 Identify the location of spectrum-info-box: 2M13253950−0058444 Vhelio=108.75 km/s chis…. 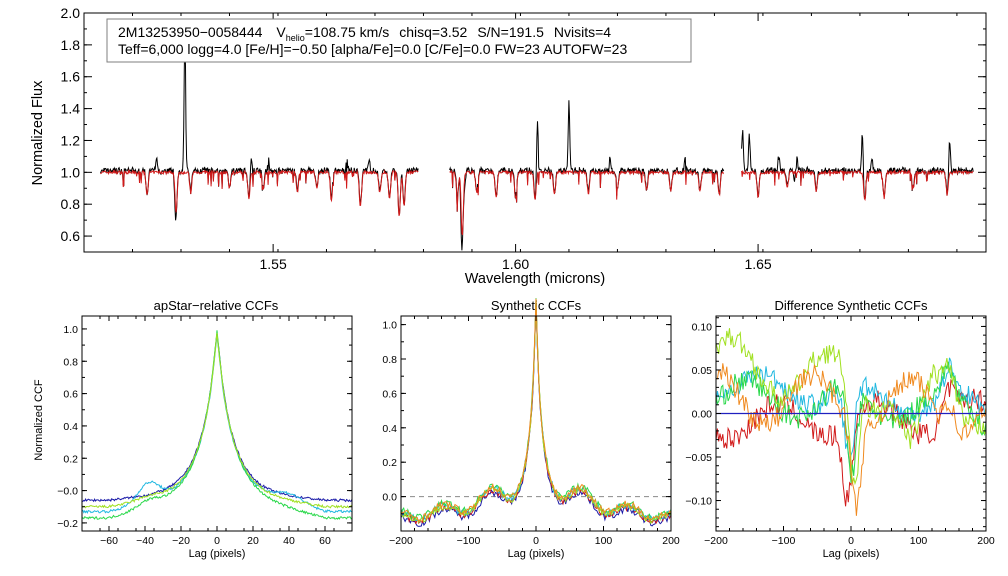
(399, 40).